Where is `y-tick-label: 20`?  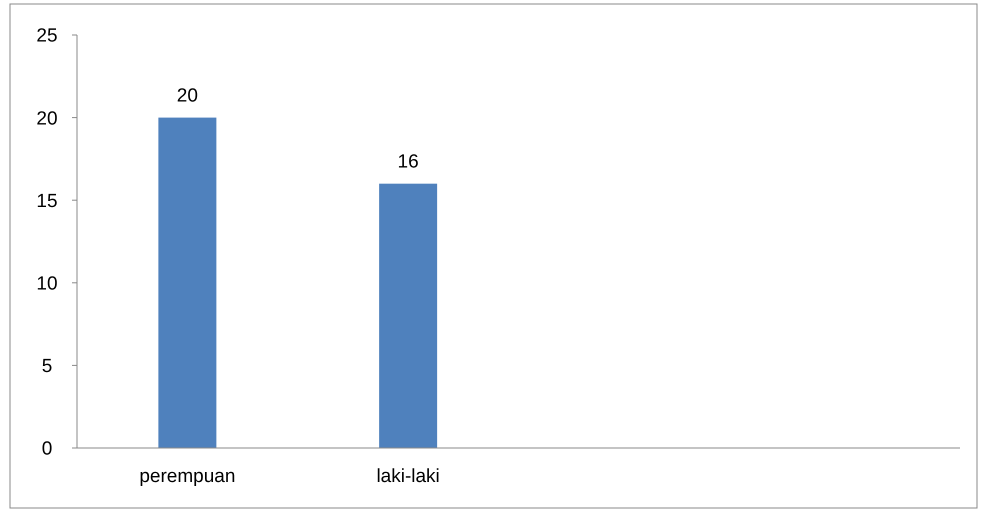
y-tick-label: 20 is located at coordinates (47, 119).